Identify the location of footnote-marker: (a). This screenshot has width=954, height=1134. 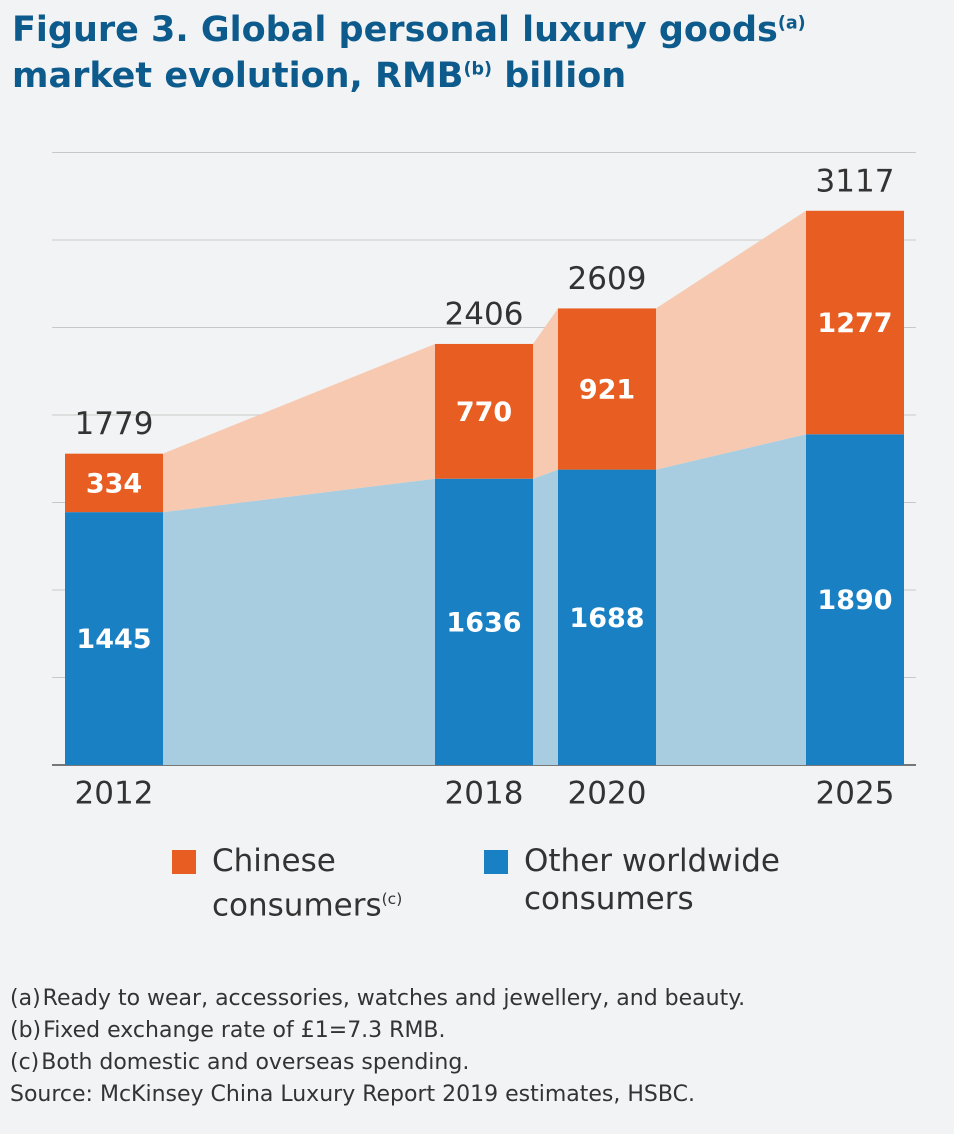
(25, 998).